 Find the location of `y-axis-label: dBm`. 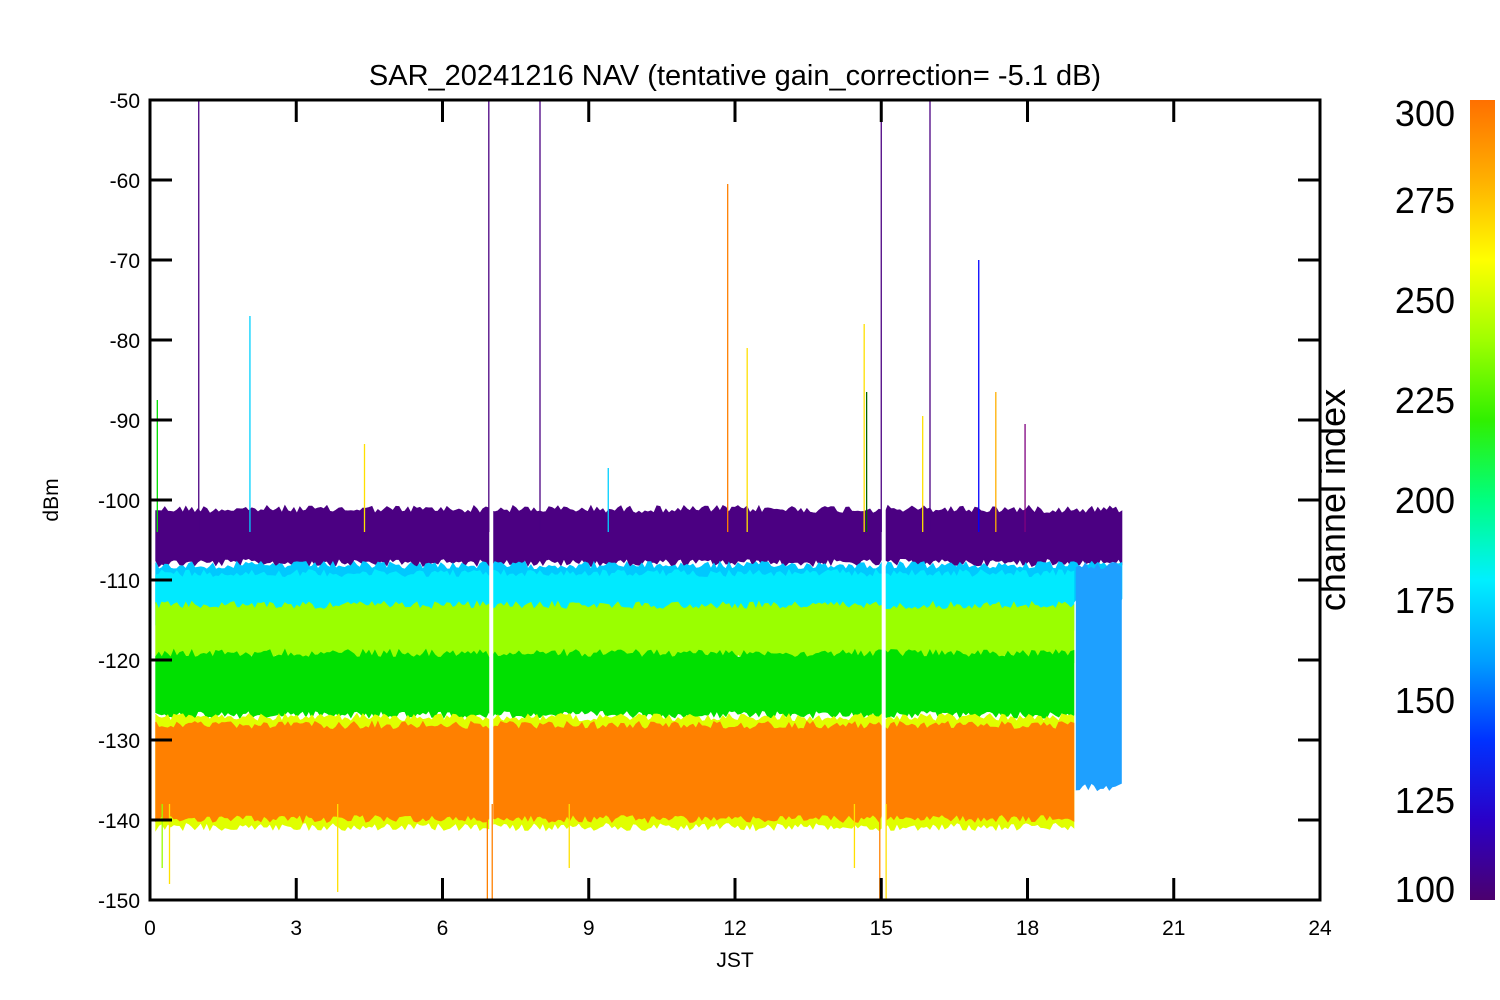

y-axis-label: dBm is located at coordinates (51, 499).